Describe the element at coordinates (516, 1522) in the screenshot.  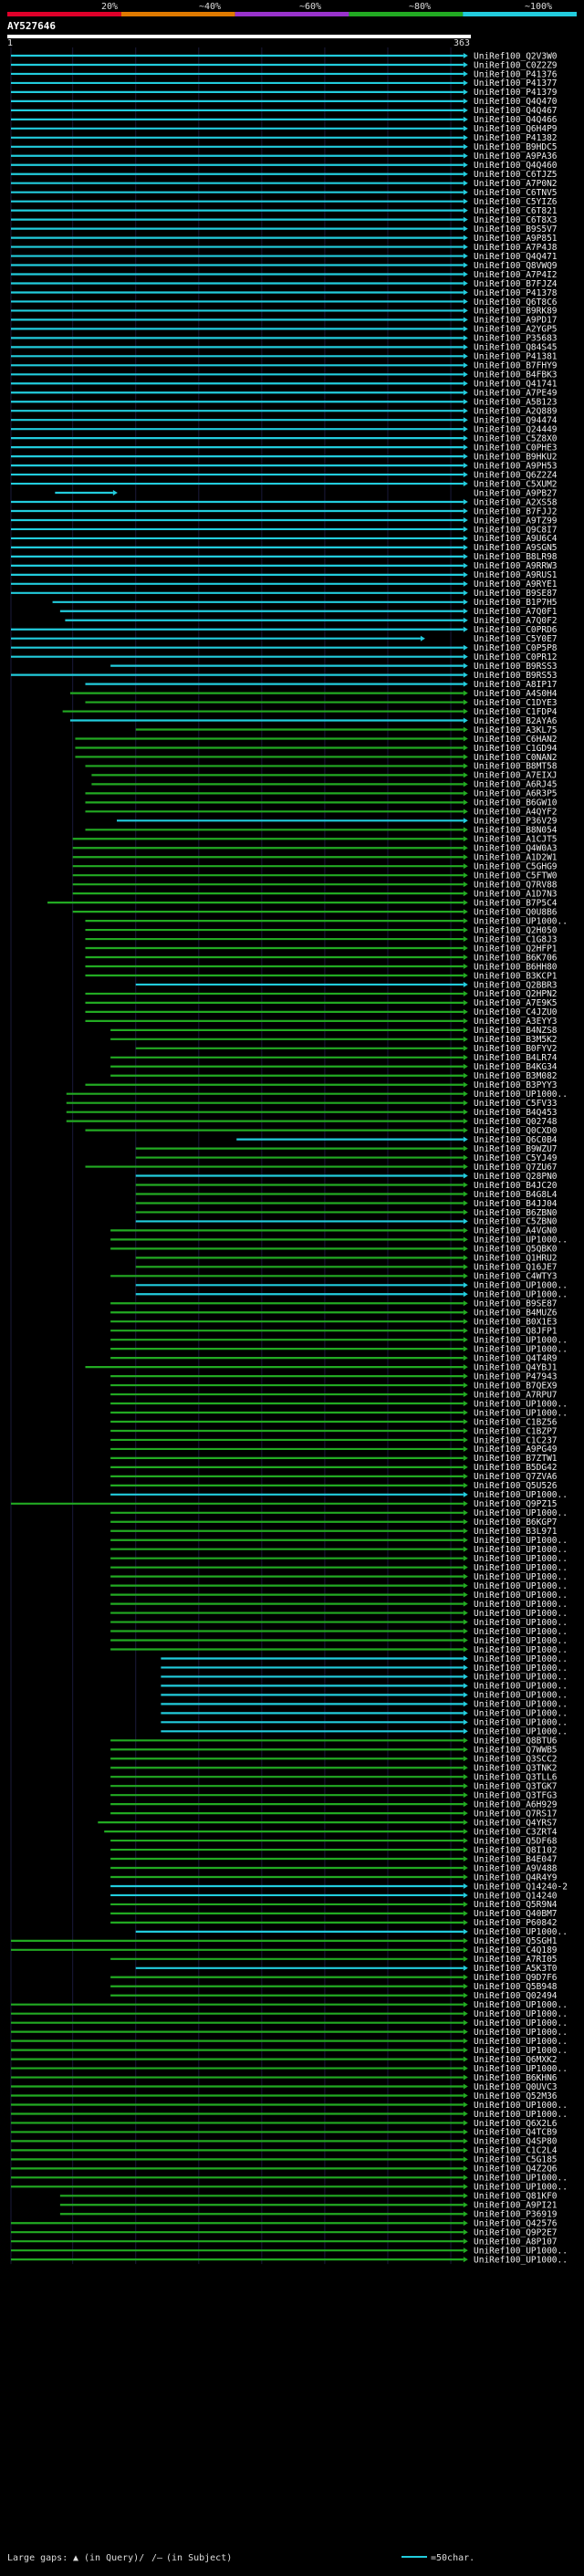
I see `hit-label: UniRef100_B6KGP7` at that location.